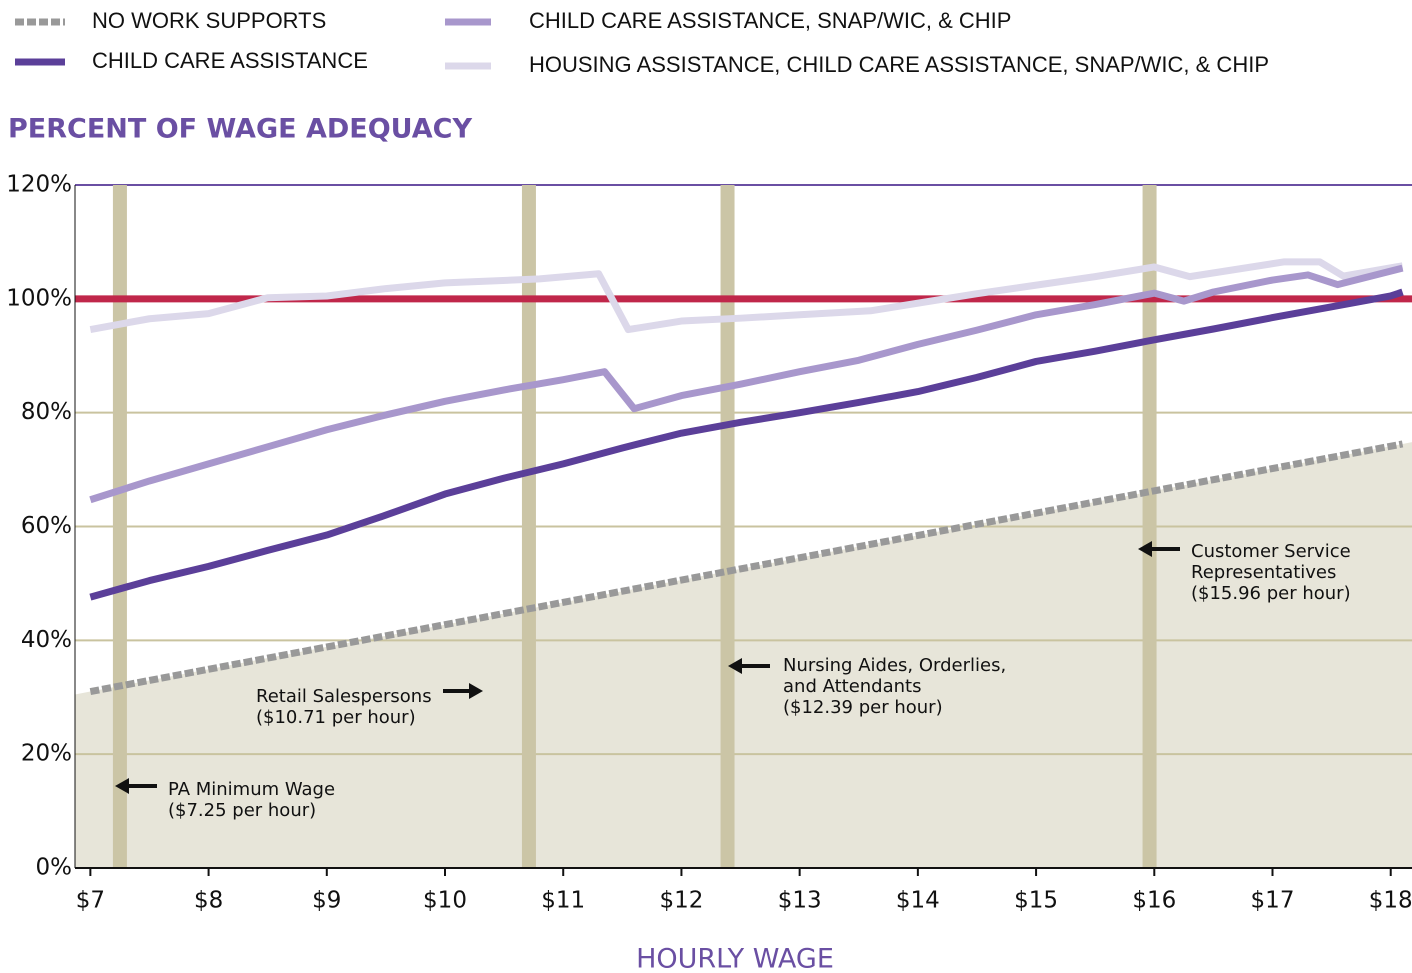  I want to click on x-tick-label: $15, so click(1036, 901).